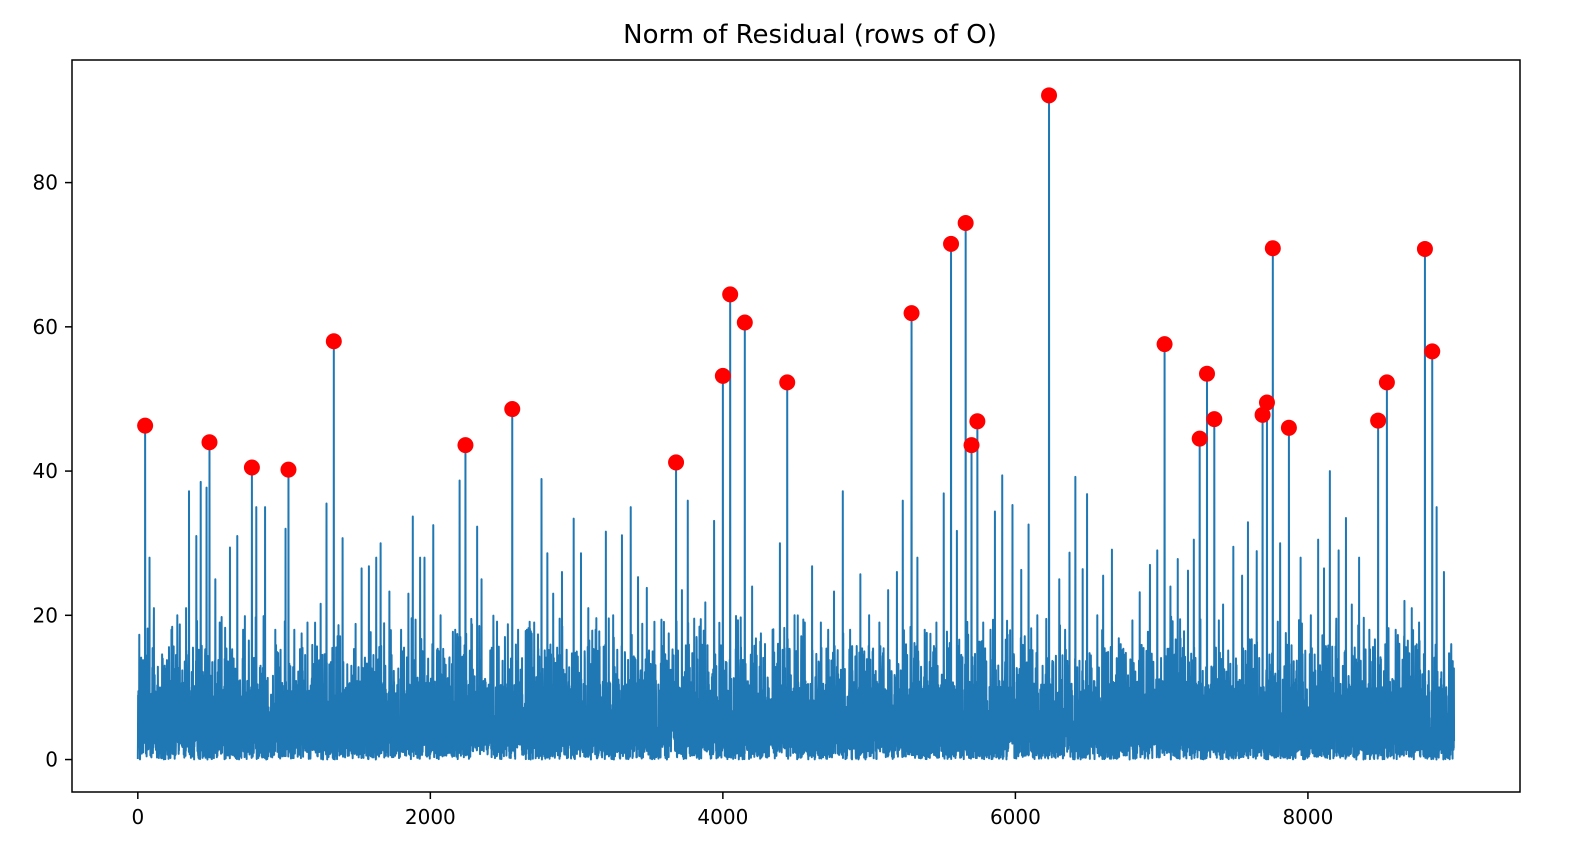 This screenshot has height=862, width=1579. Describe the element at coordinates (45, 471) in the screenshot. I see `y-tick-label-2: 40` at that location.